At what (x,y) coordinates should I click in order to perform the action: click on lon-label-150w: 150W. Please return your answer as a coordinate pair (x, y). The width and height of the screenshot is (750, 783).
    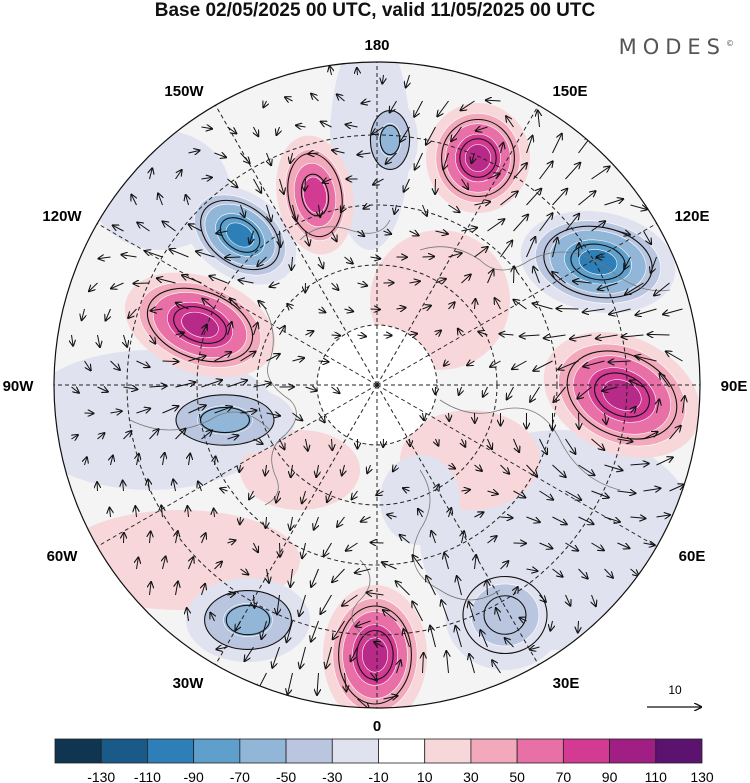
    Looking at the image, I should click on (184, 91).